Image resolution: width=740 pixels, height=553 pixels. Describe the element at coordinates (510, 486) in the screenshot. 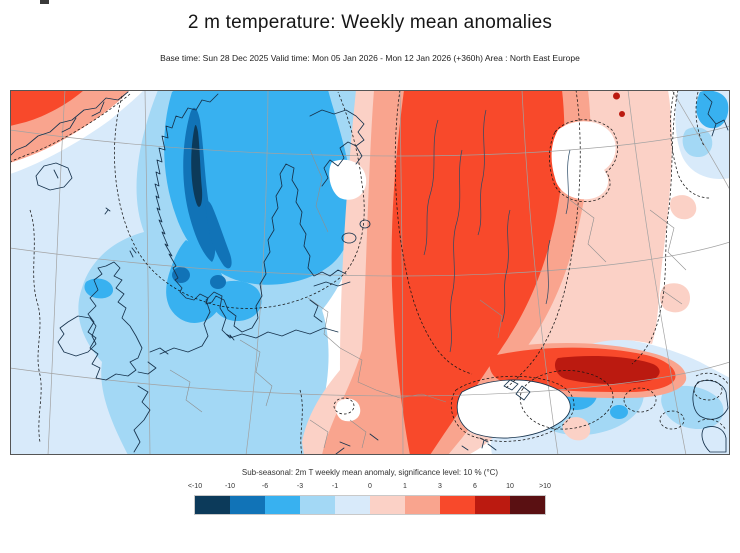

I see `colorbar-tick-label: 10` at that location.